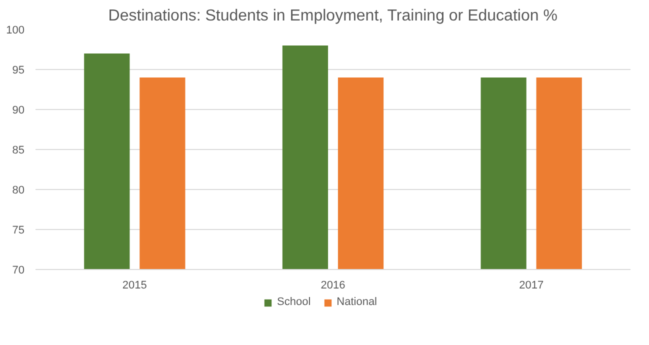 The width and height of the screenshot is (649, 345). I want to click on y-tick-label: 90, so click(18, 110).